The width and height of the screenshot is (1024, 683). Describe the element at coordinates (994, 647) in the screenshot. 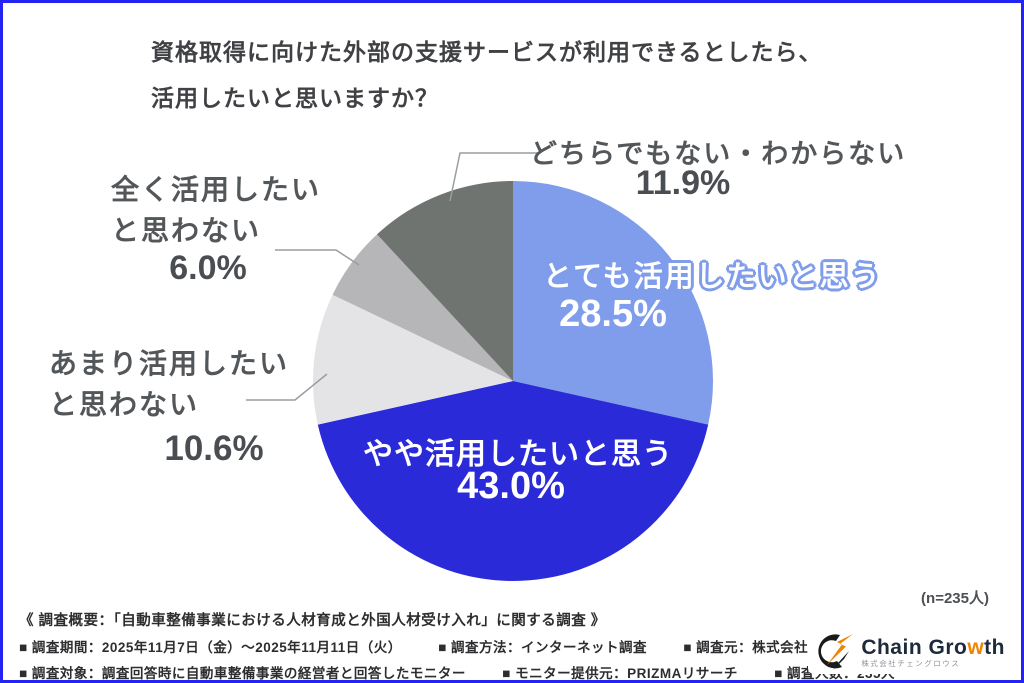

I see `logo-name-part-2: th` at that location.